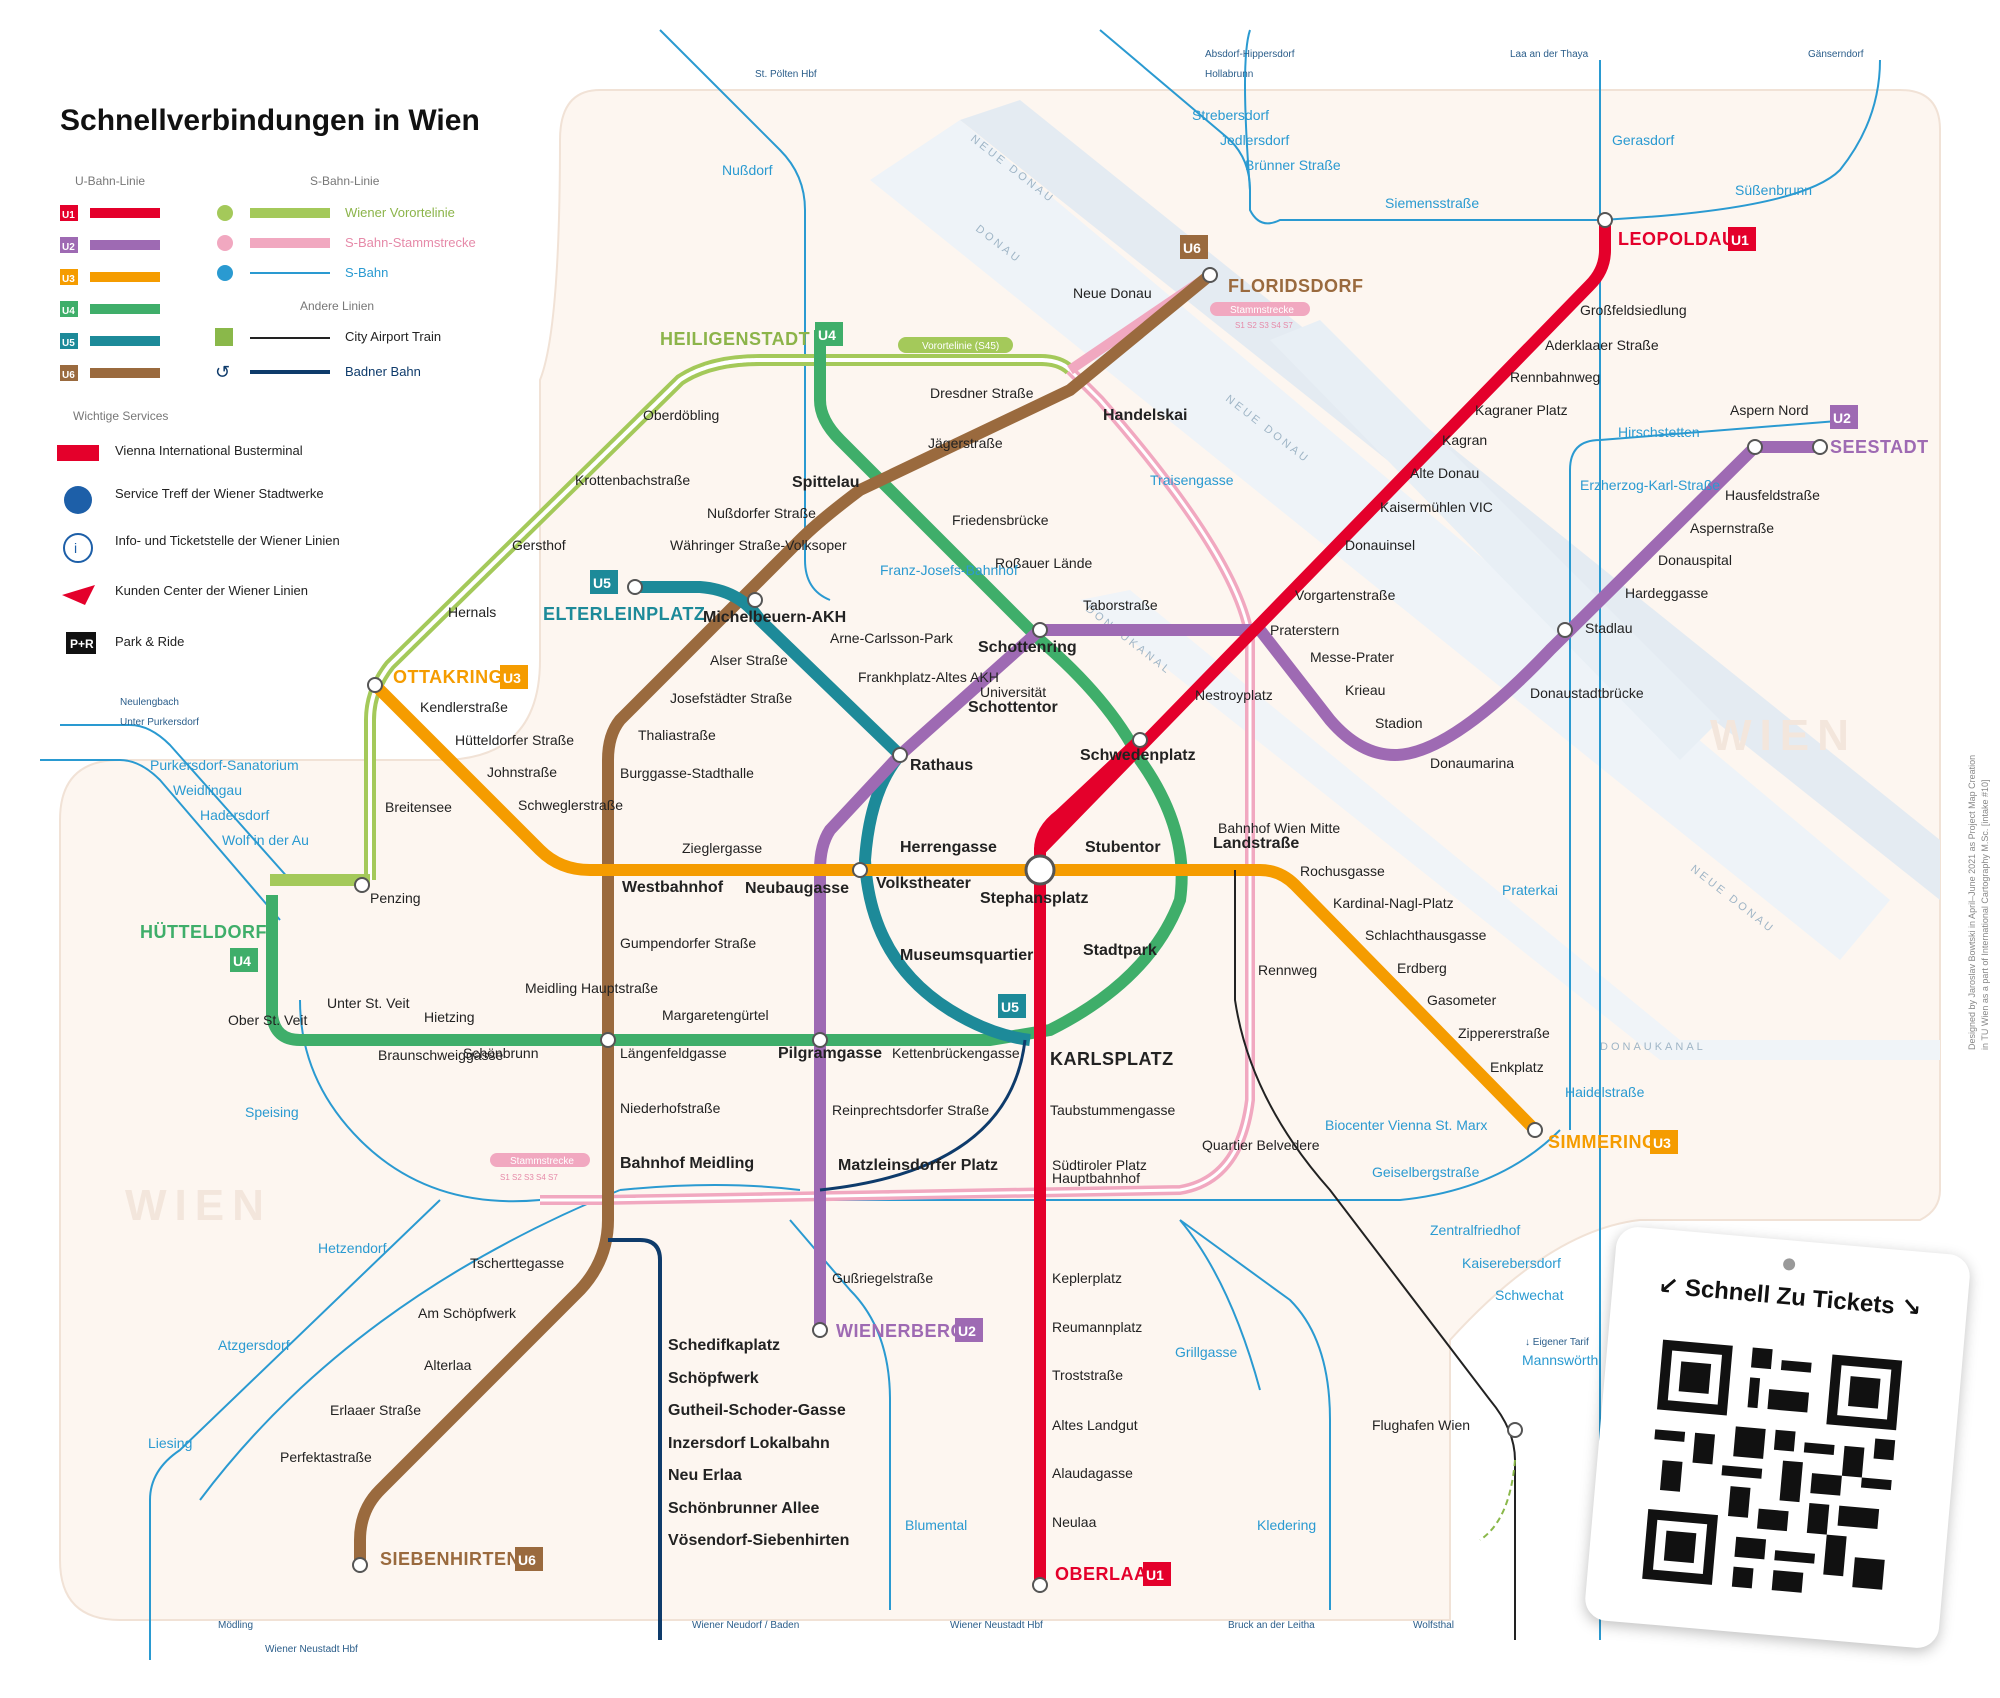  Describe the element at coordinates (267, 1020) in the screenshot. I see `svg-text: Ober St. Veit` at that location.